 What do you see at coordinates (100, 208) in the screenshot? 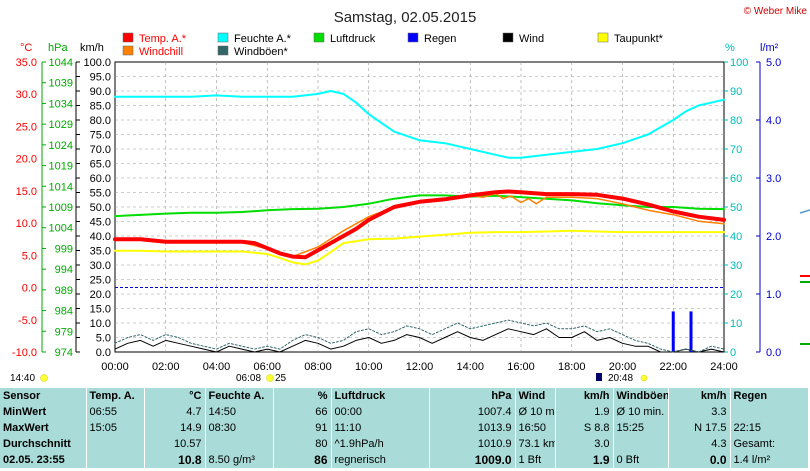
I see `kmh-tick: 50.0` at bounding box center [100, 208].